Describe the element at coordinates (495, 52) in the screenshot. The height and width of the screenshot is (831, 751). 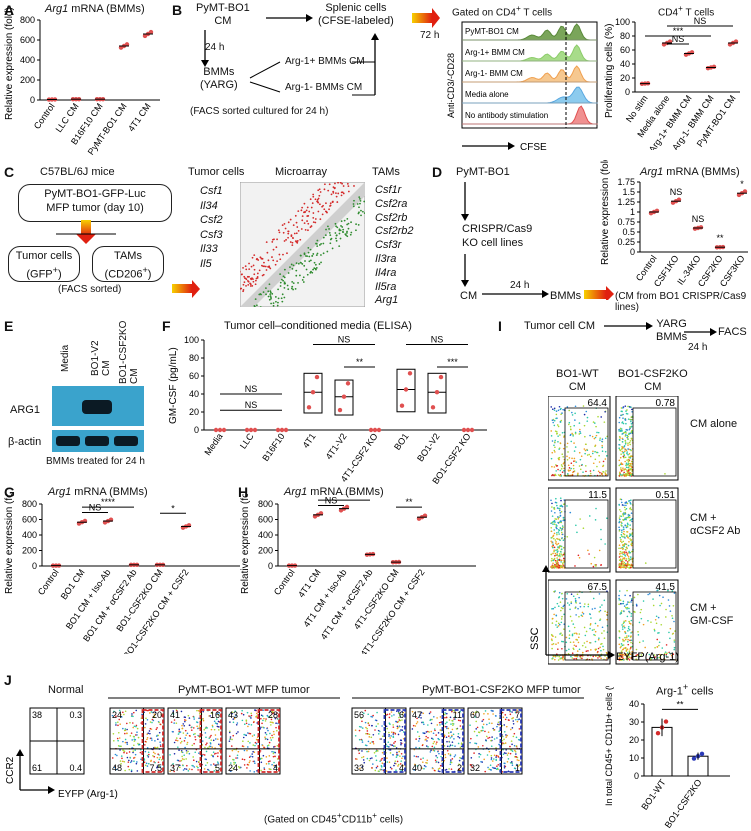
I see `b-hist-row-label: Arg-1+ BMM CM` at that location.